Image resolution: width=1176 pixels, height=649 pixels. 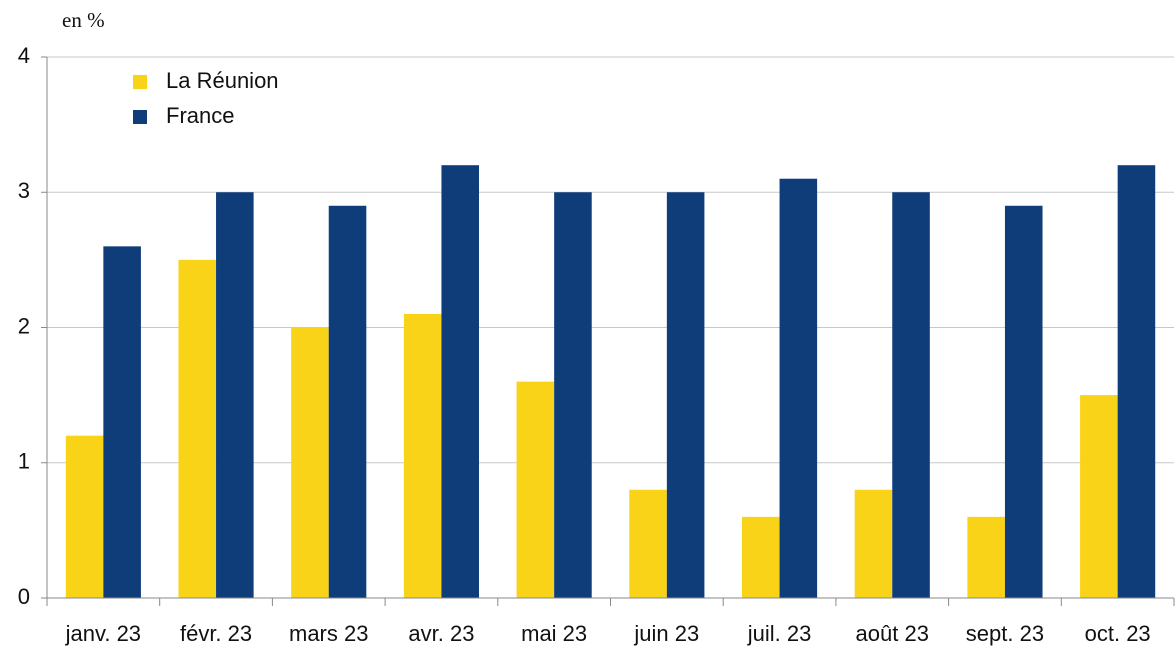 What do you see at coordinates (24, 55) in the screenshot?
I see `y-tick-label: 4` at bounding box center [24, 55].